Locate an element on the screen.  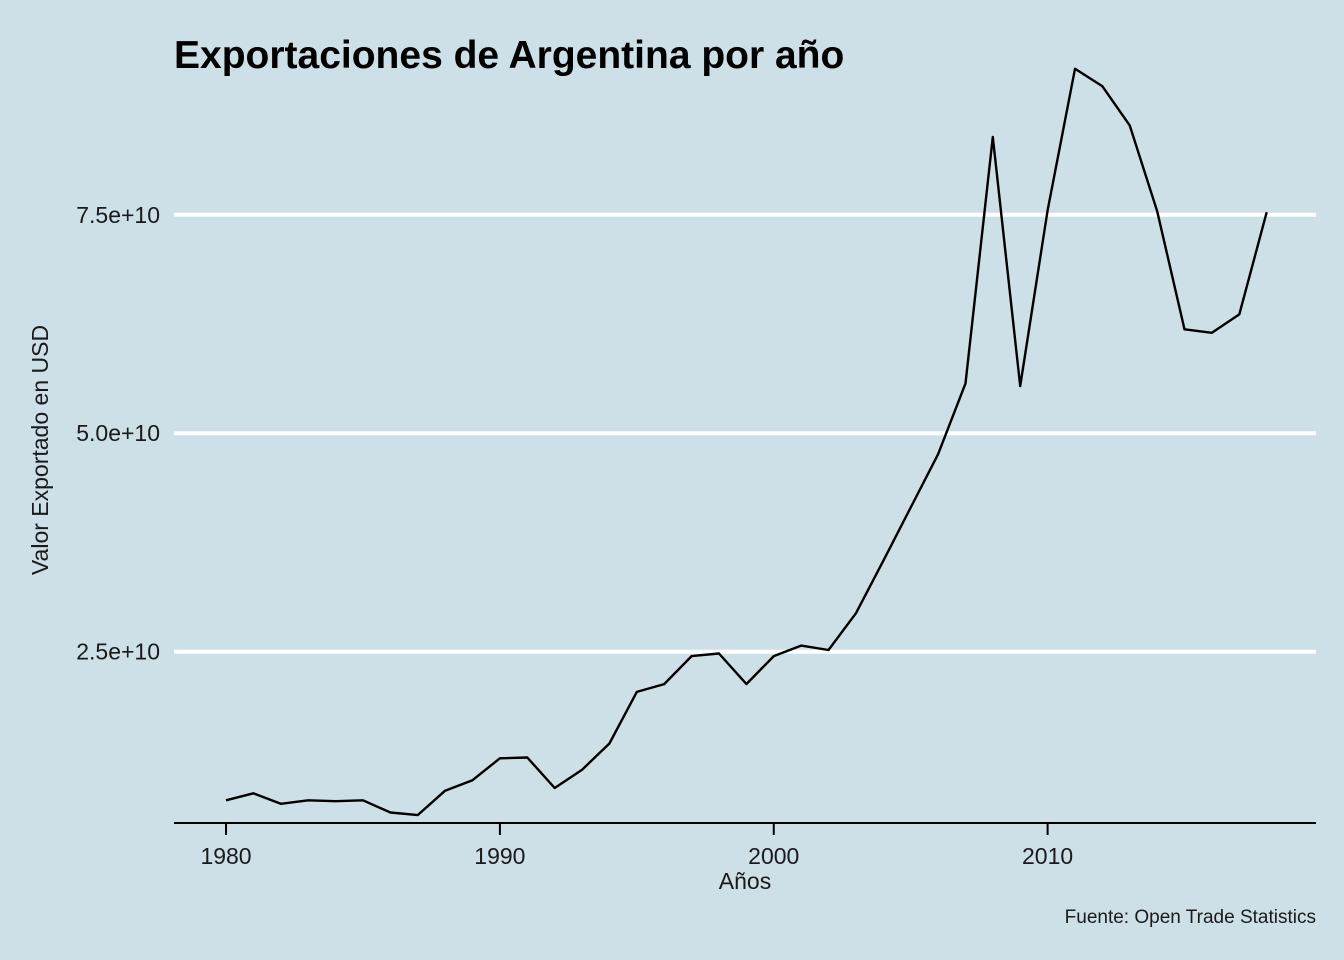
chart-caption: Fuente: Open Trade Statistics is located at coordinates (1190, 917).